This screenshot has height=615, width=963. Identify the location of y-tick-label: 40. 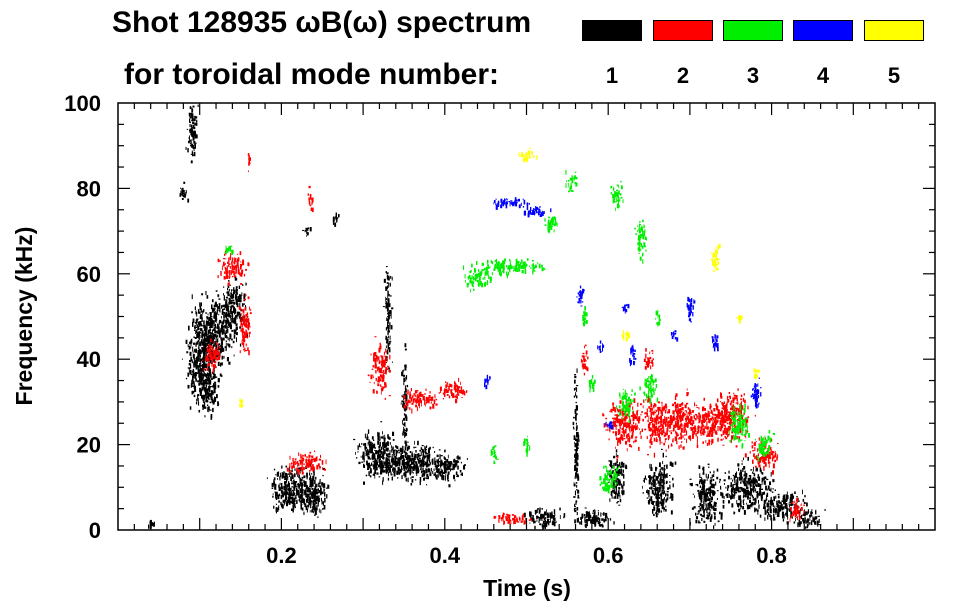
(89, 359).